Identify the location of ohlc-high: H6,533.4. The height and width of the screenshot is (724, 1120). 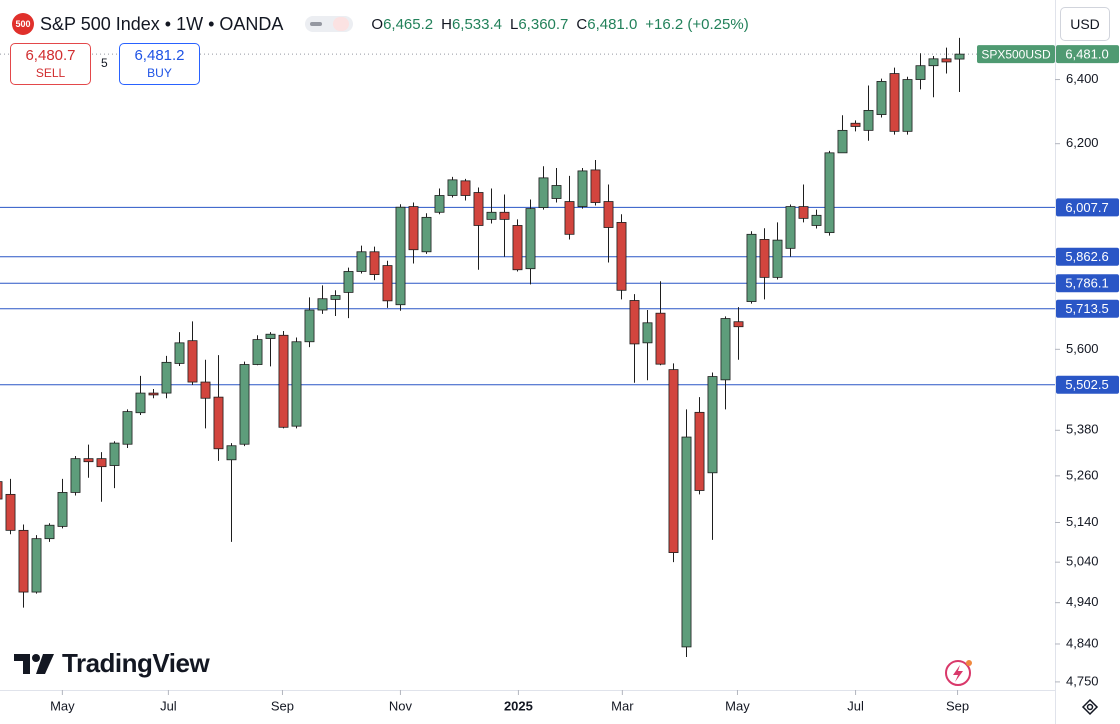
(471, 24).